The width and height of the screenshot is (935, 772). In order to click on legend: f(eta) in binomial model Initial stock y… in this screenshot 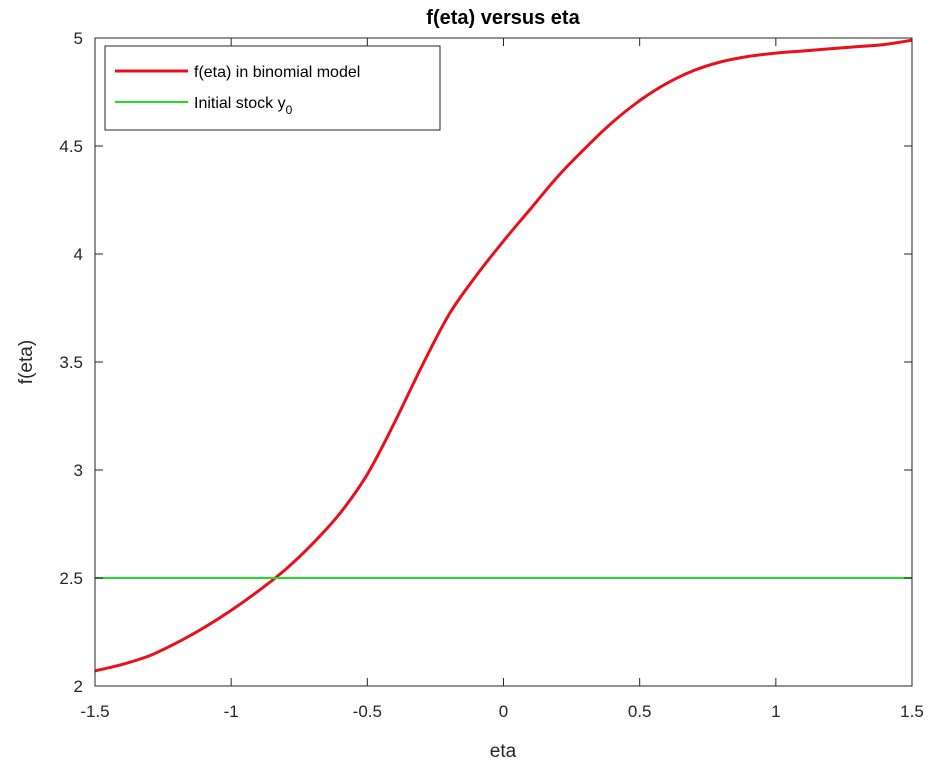, I will do `click(272, 88)`.